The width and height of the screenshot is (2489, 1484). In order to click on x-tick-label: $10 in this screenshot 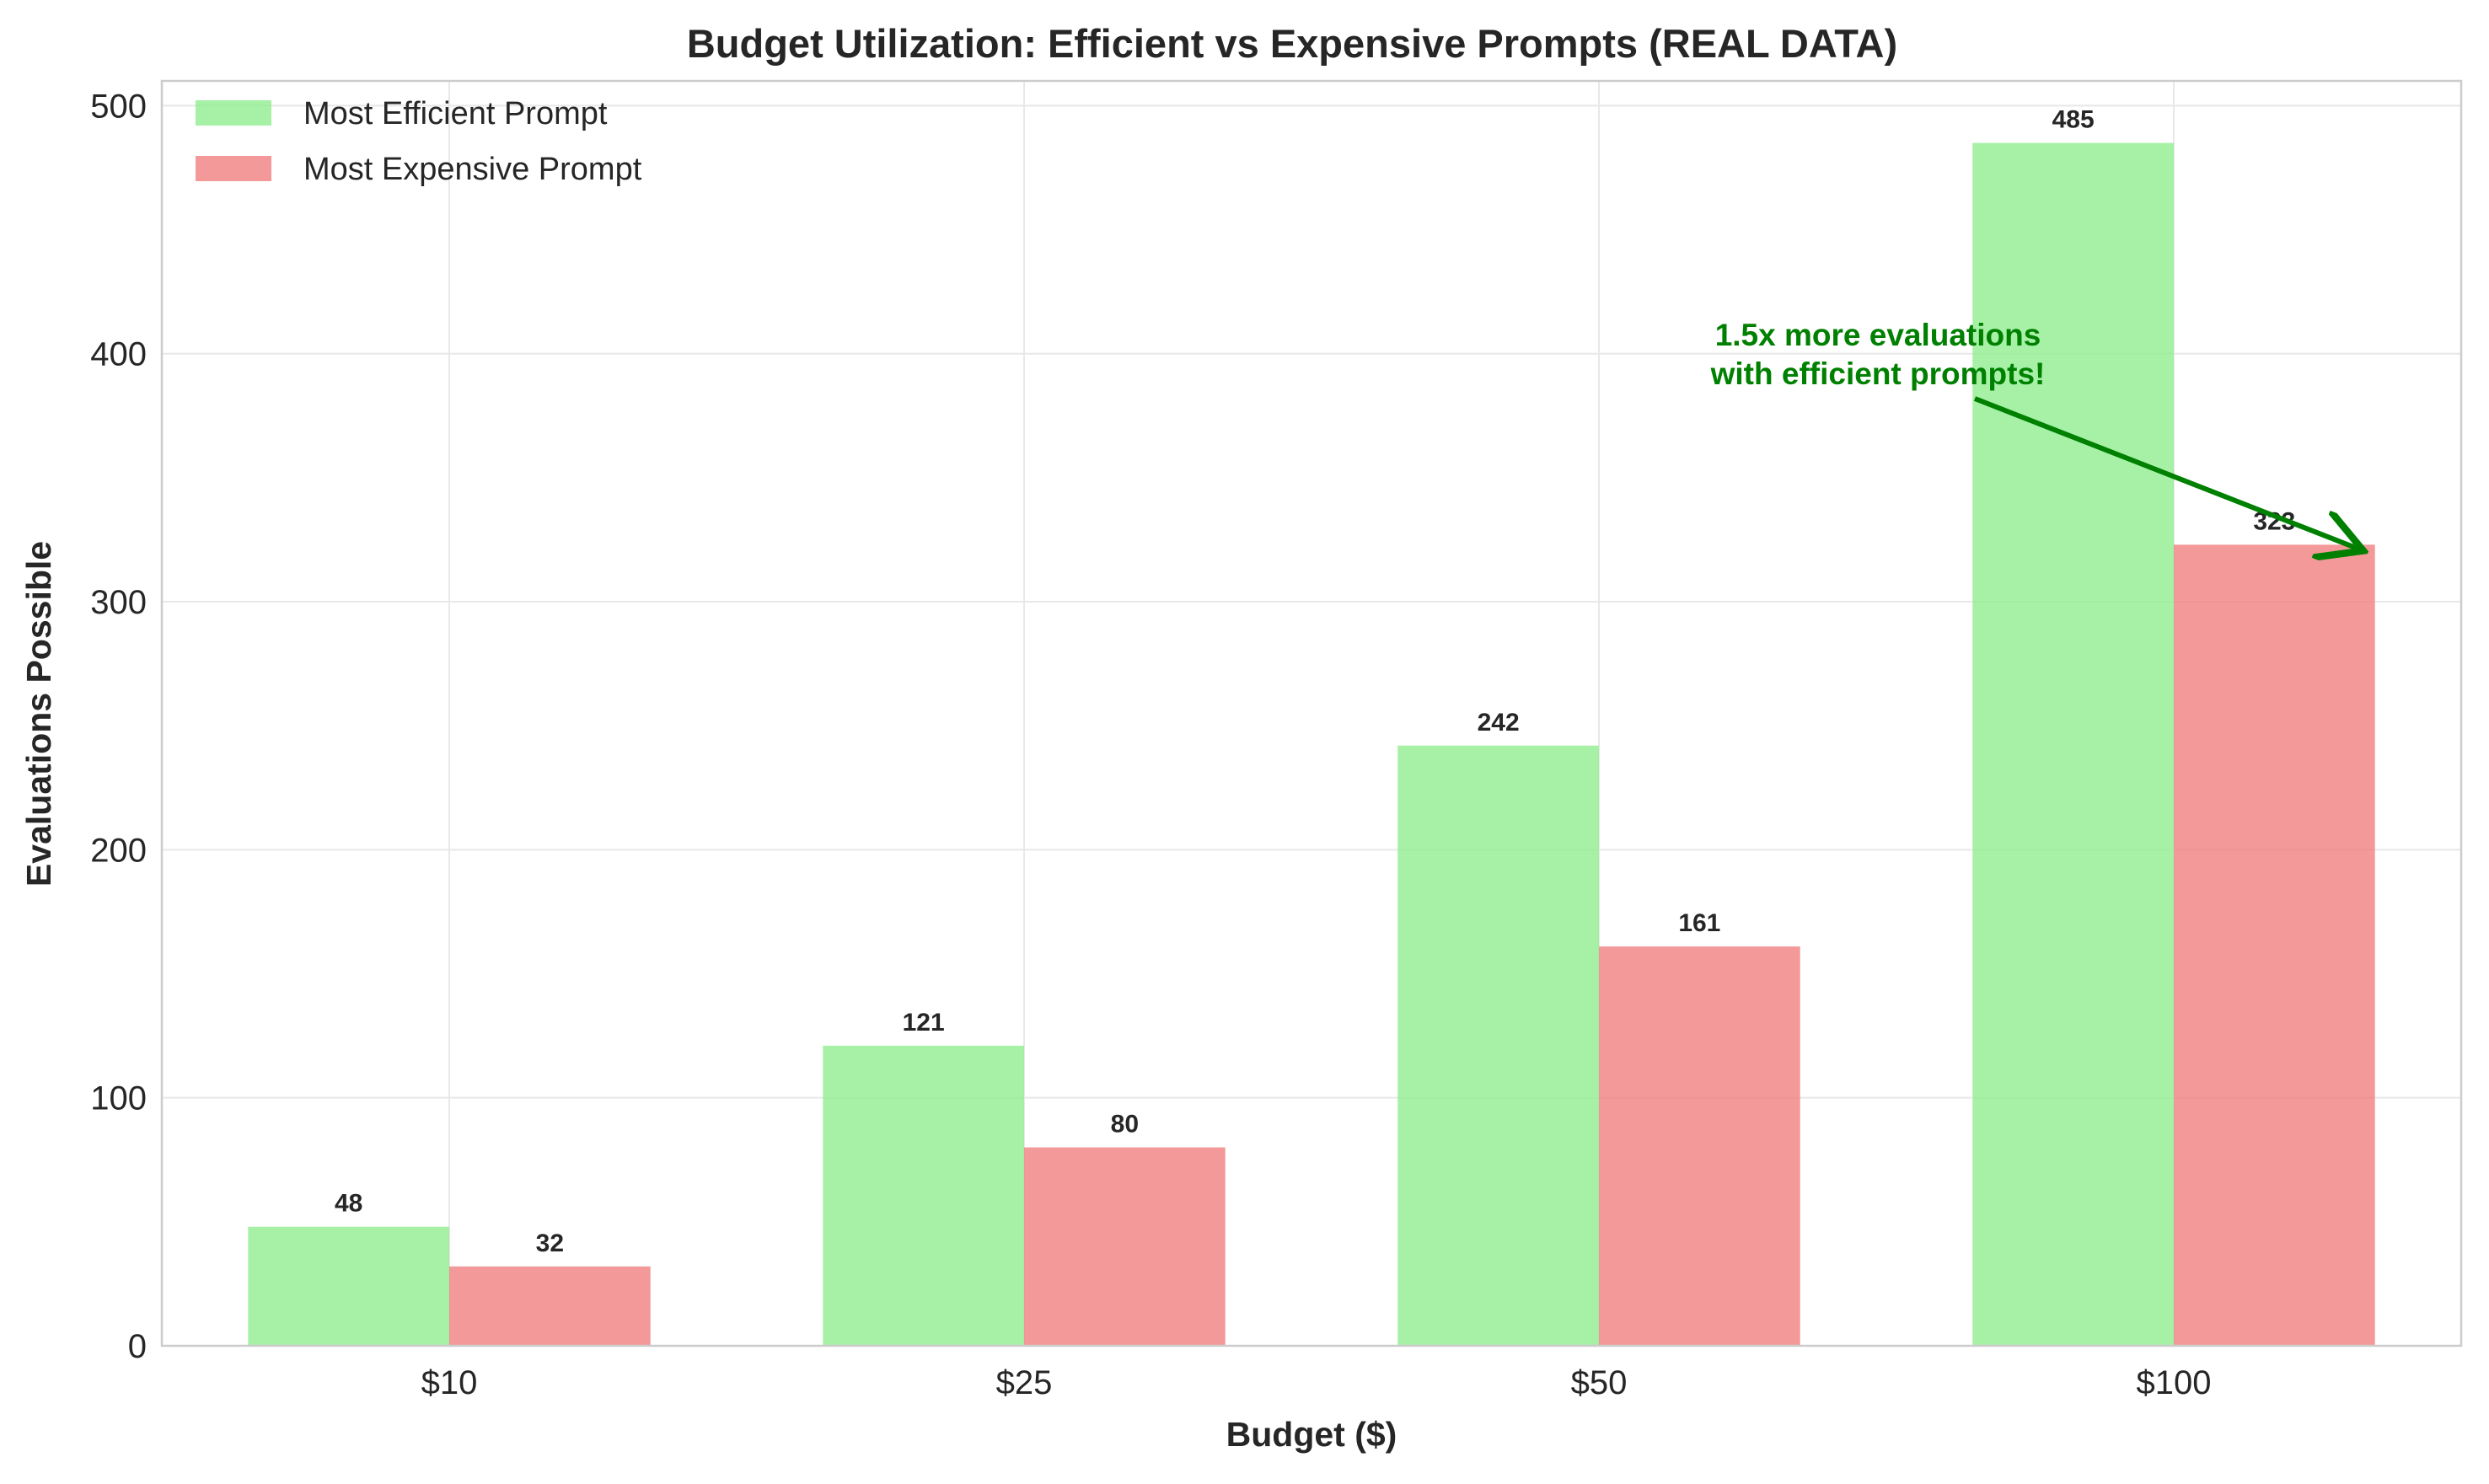, I will do `click(449, 1382)`.